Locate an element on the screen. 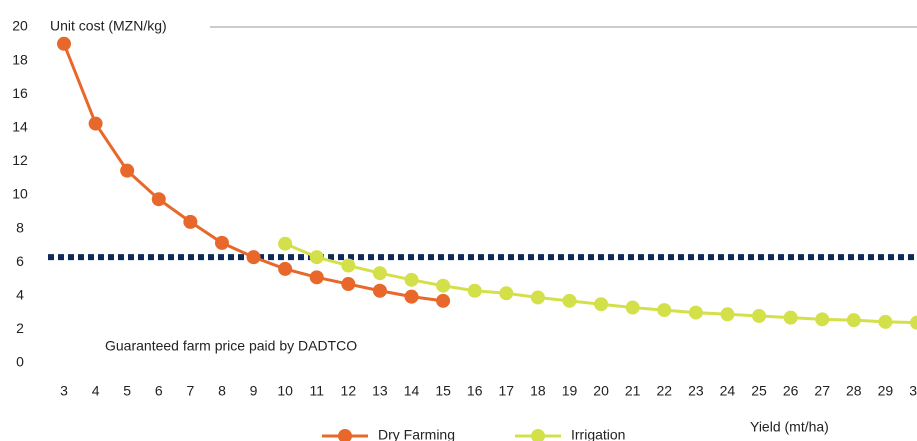  legend-label: Irrigation is located at coordinates (598, 434).